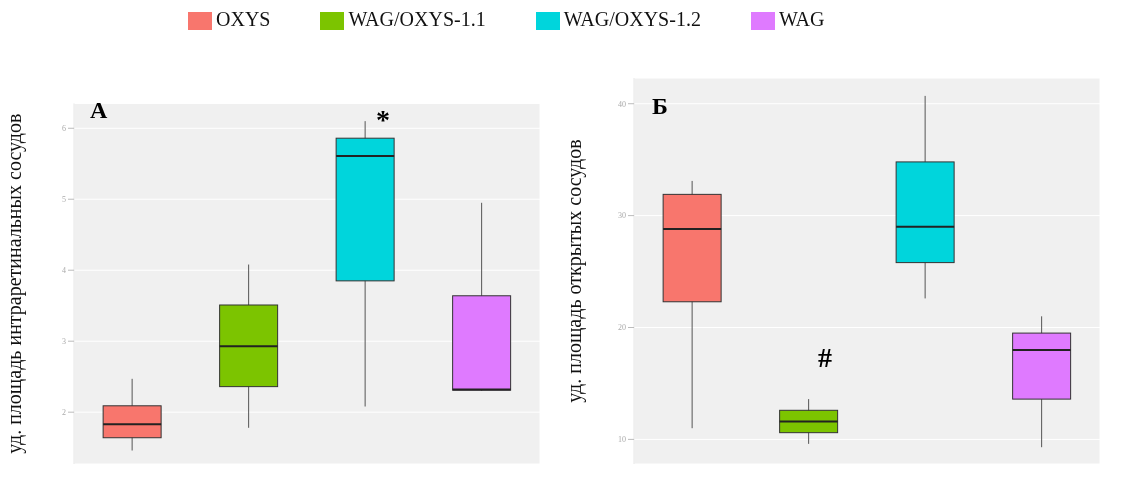 This screenshot has height=500, width=1122. Describe the element at coordinates (660, 106) in the screenshot. I see `annotation: Б` at that location.